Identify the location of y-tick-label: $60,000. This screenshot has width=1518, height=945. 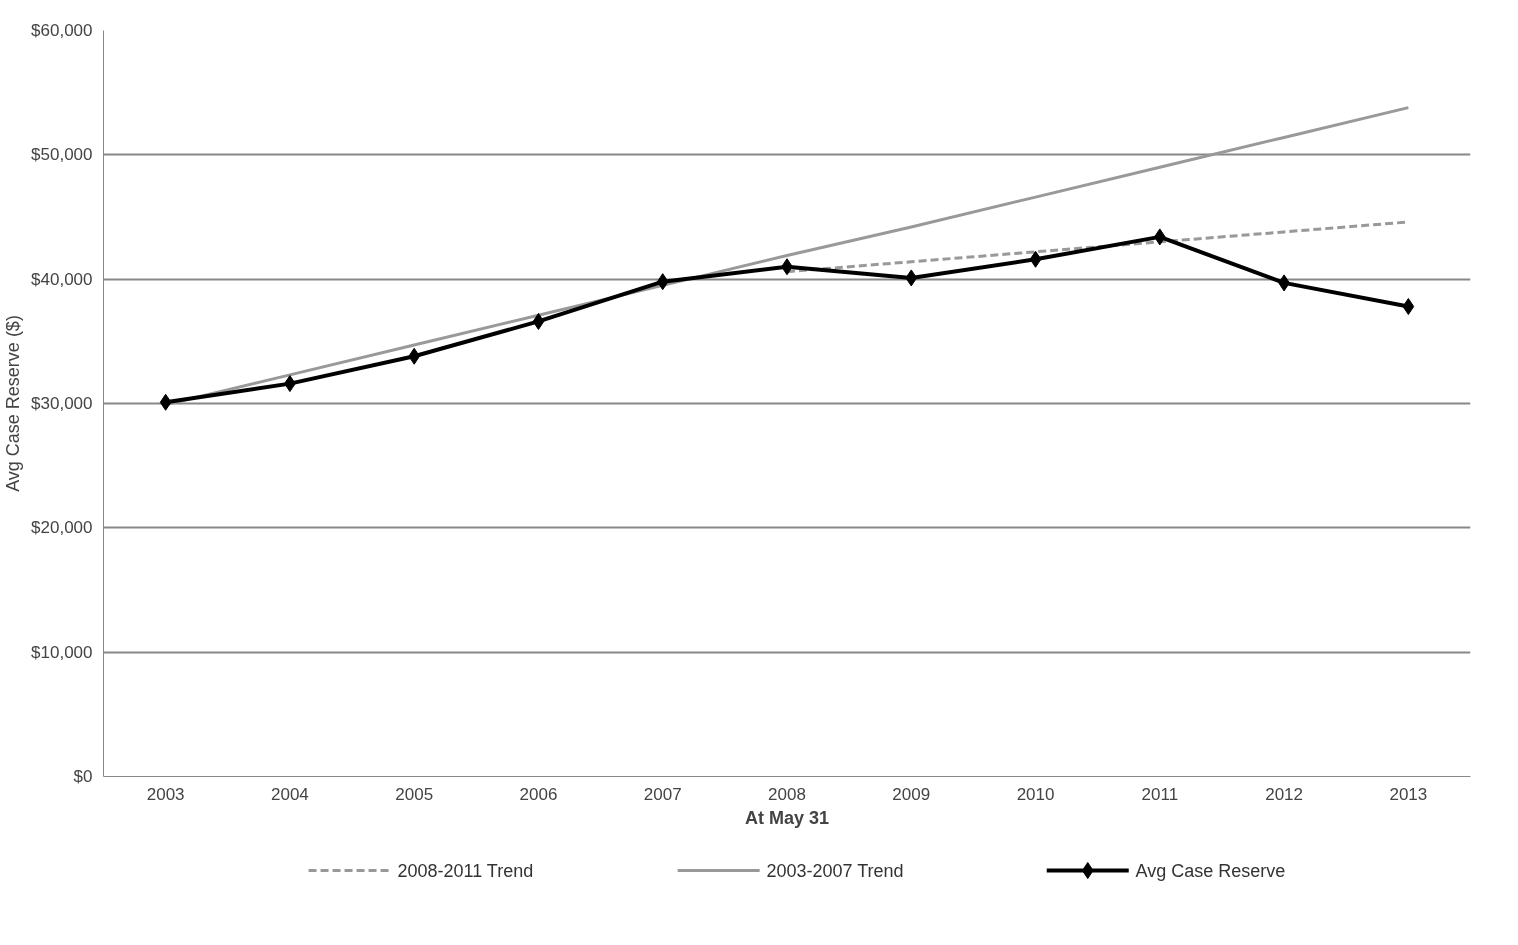
(62, 30).